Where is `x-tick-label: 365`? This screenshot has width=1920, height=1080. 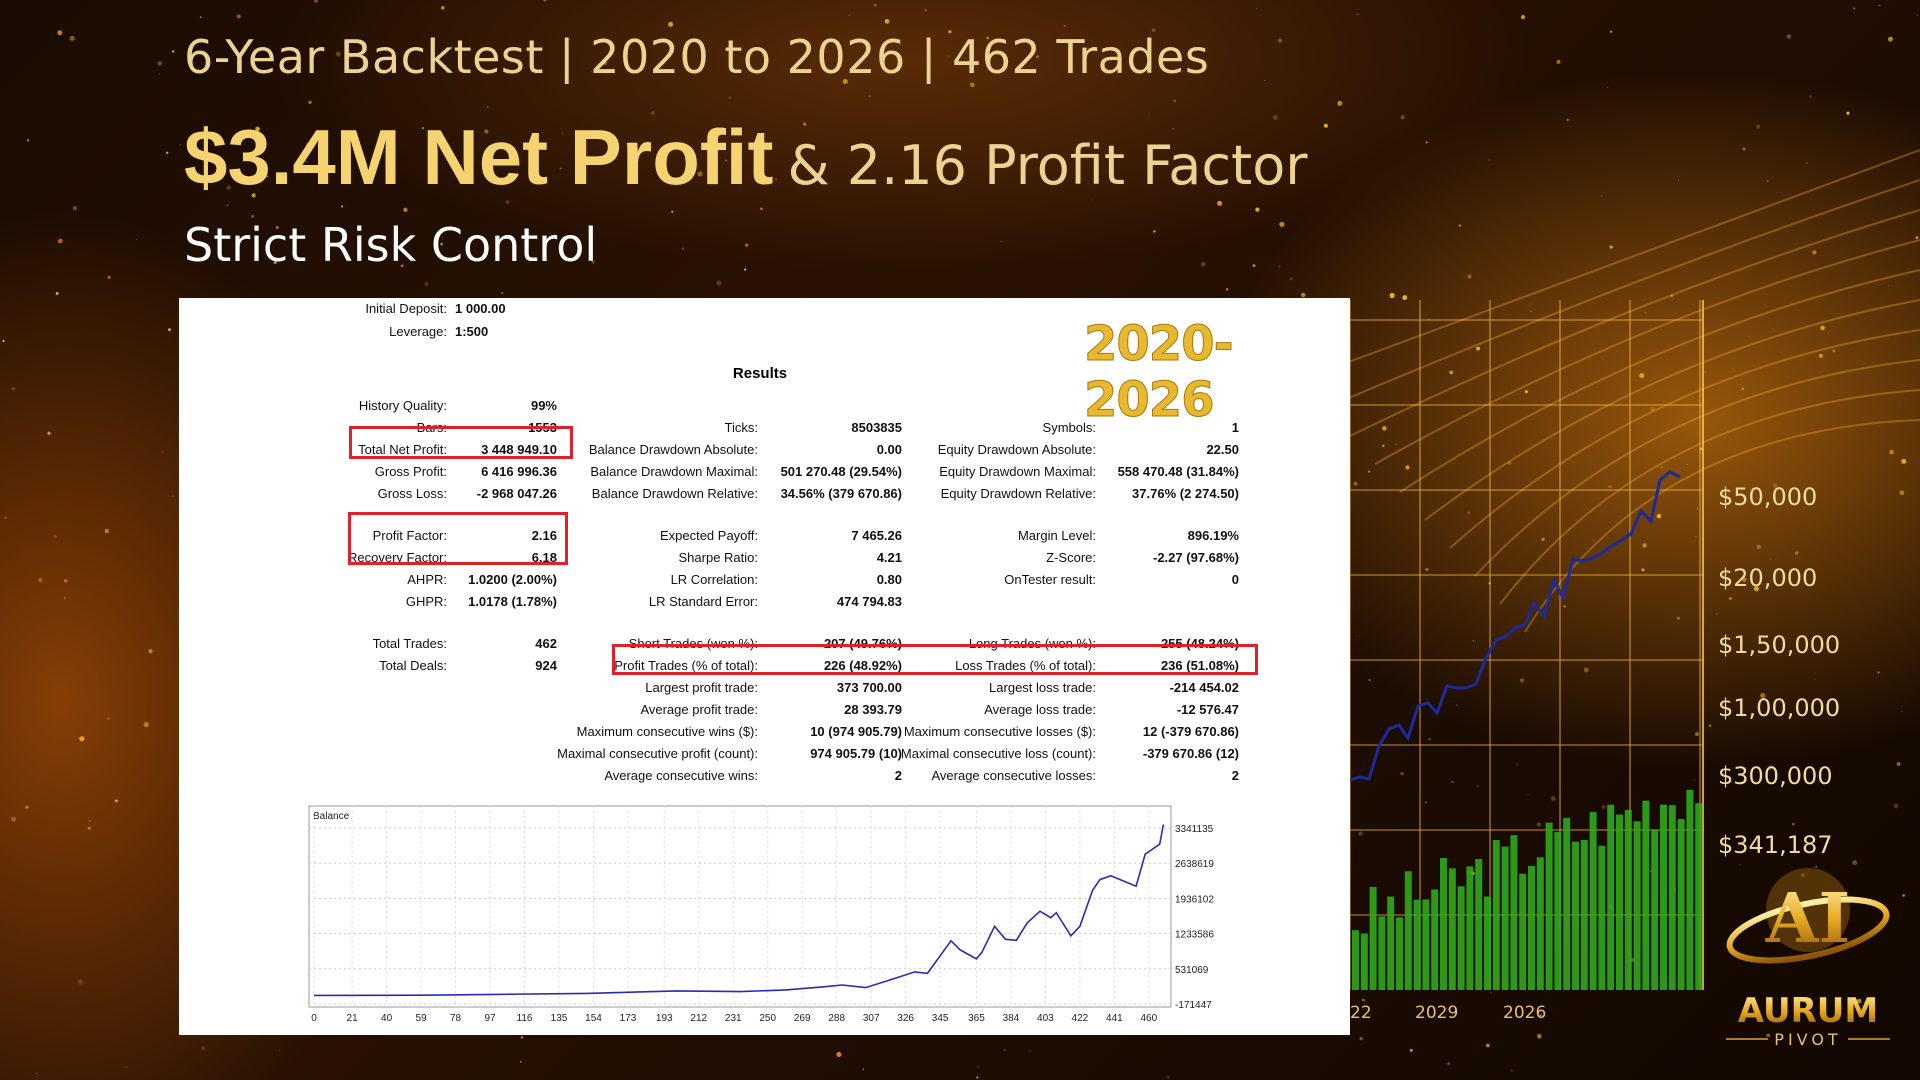 x-tick-label: 365 is located at coordinates (976, 1018).